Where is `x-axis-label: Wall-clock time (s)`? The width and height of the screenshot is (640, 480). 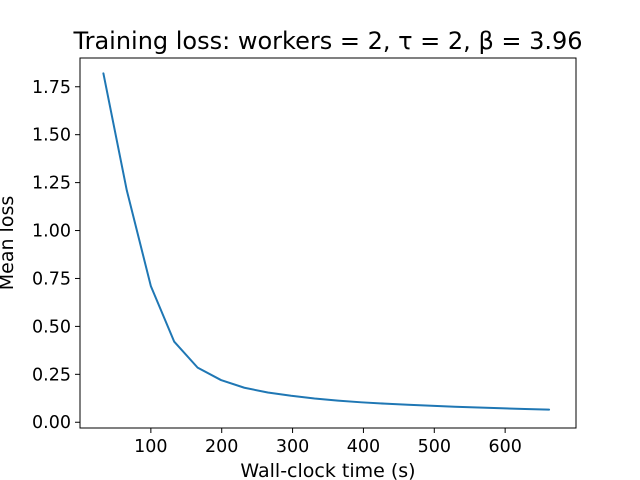 x-axis-label: Wall-clock time (s) is located at coordinates (327, 470).